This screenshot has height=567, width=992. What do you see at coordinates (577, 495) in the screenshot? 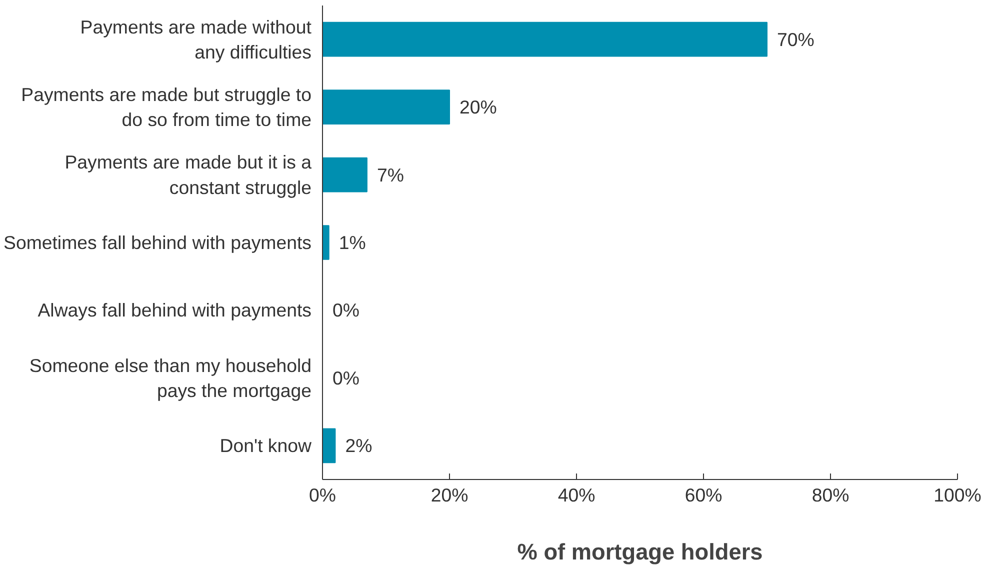
I see `x-tick-label: 40%` at bounding box center [577, 495].